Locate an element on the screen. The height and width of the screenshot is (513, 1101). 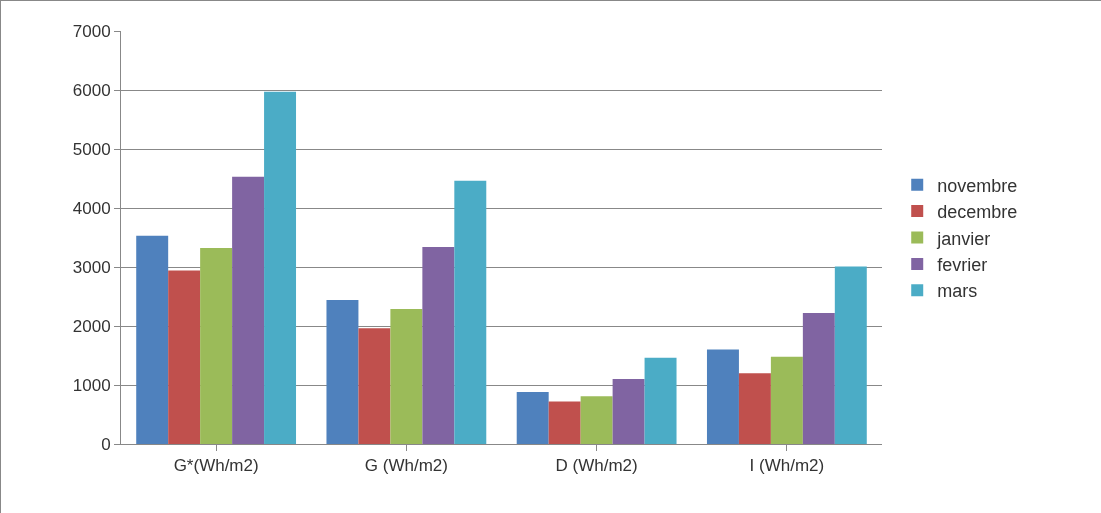
legend-label: fevrier is located at coordinates (962, 264).